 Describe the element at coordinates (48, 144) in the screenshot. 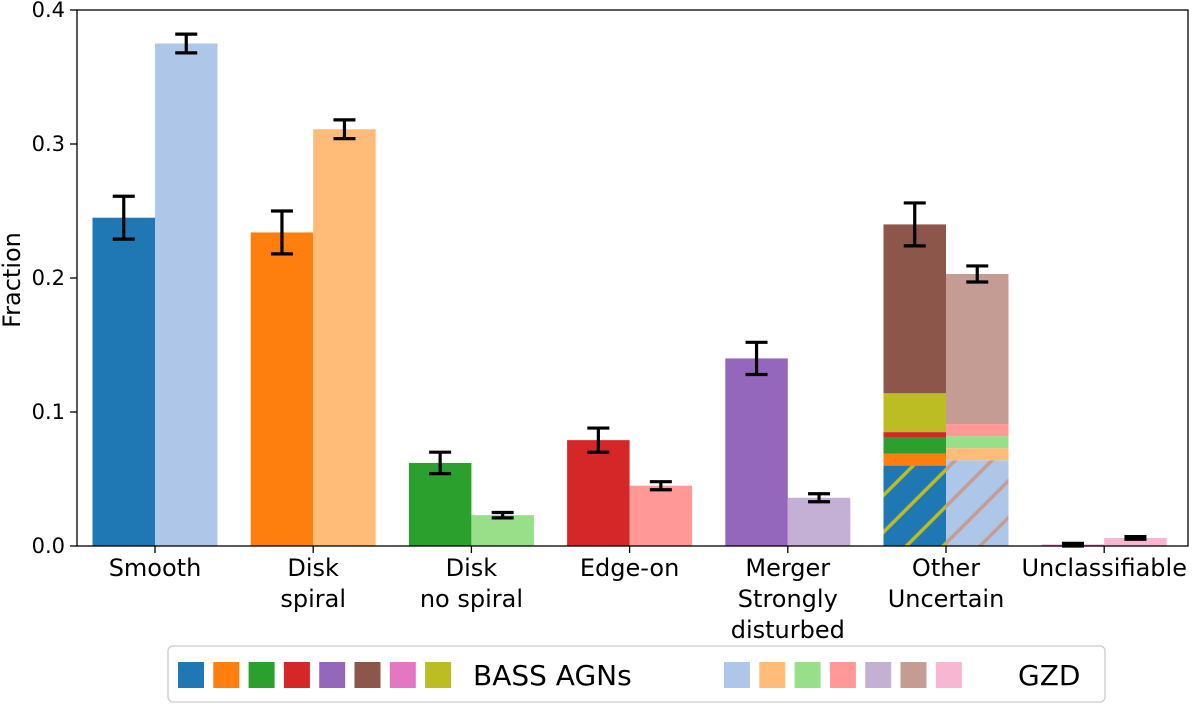

I see `y-tick-label: 0.3` at that location.